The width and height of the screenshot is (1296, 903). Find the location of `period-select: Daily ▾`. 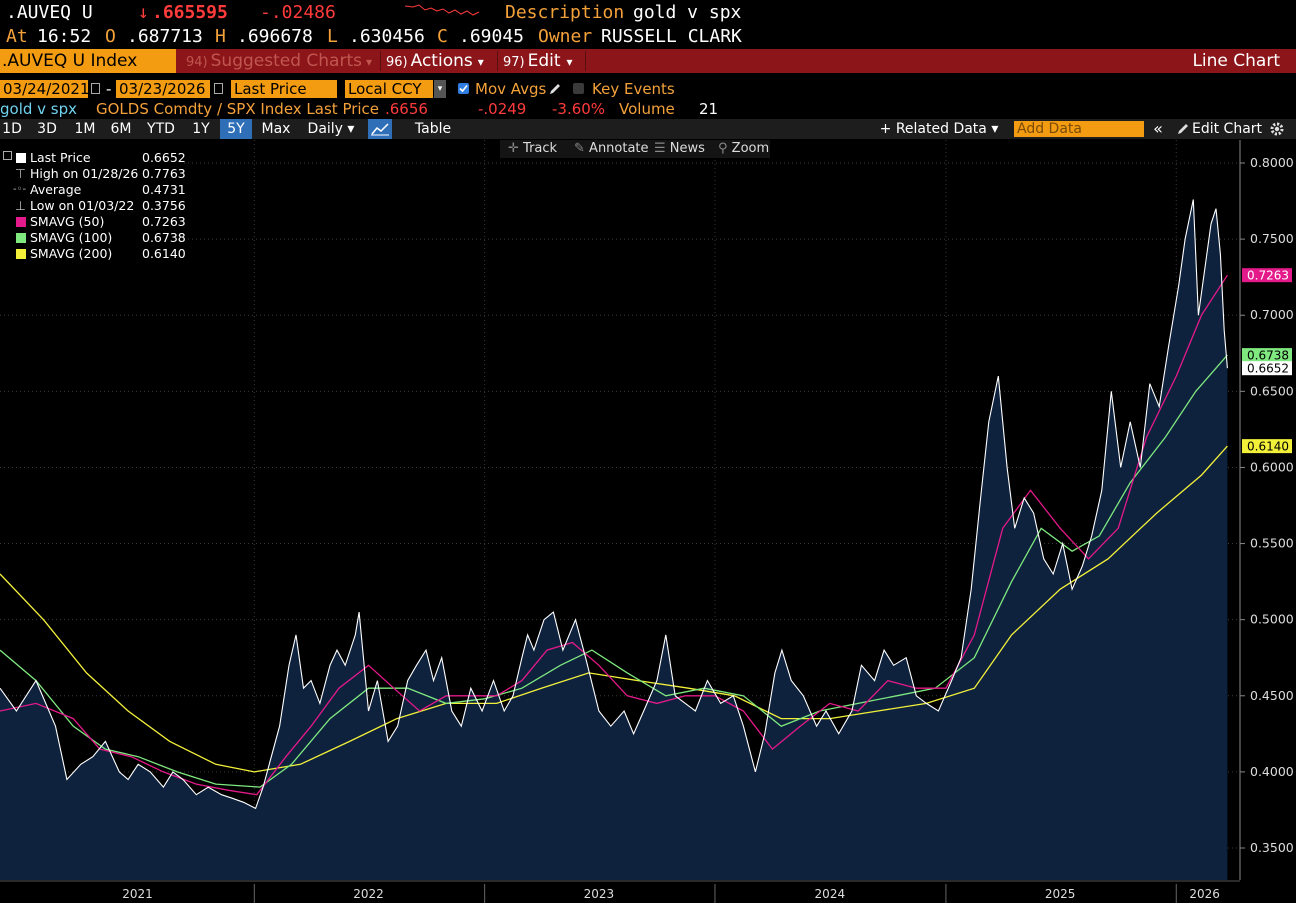

period-select: Daily ▾ is located at coordinates (331, 129).